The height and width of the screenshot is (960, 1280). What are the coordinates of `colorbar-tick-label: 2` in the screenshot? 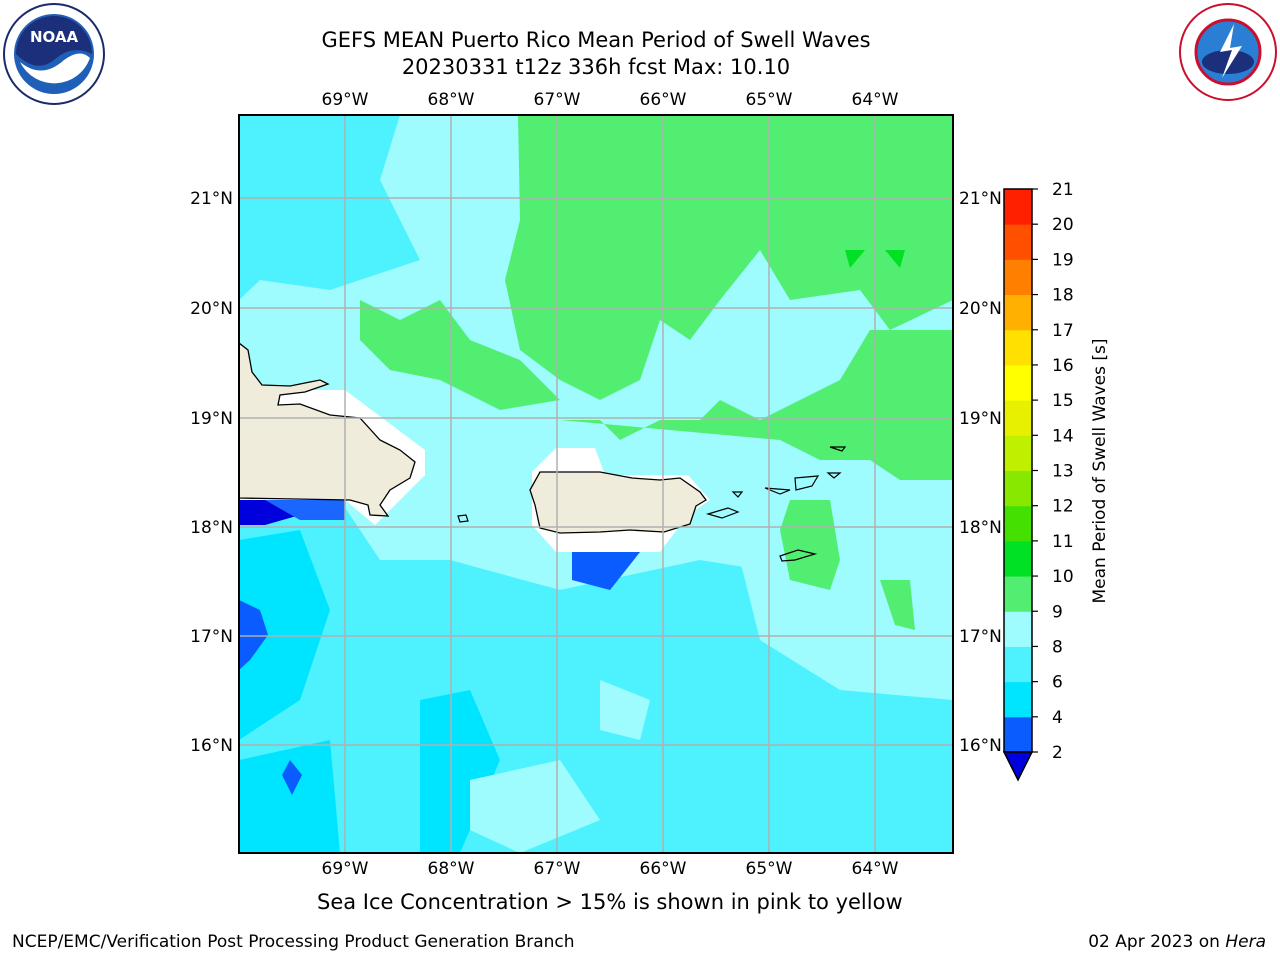 It's located at (1057, 753).